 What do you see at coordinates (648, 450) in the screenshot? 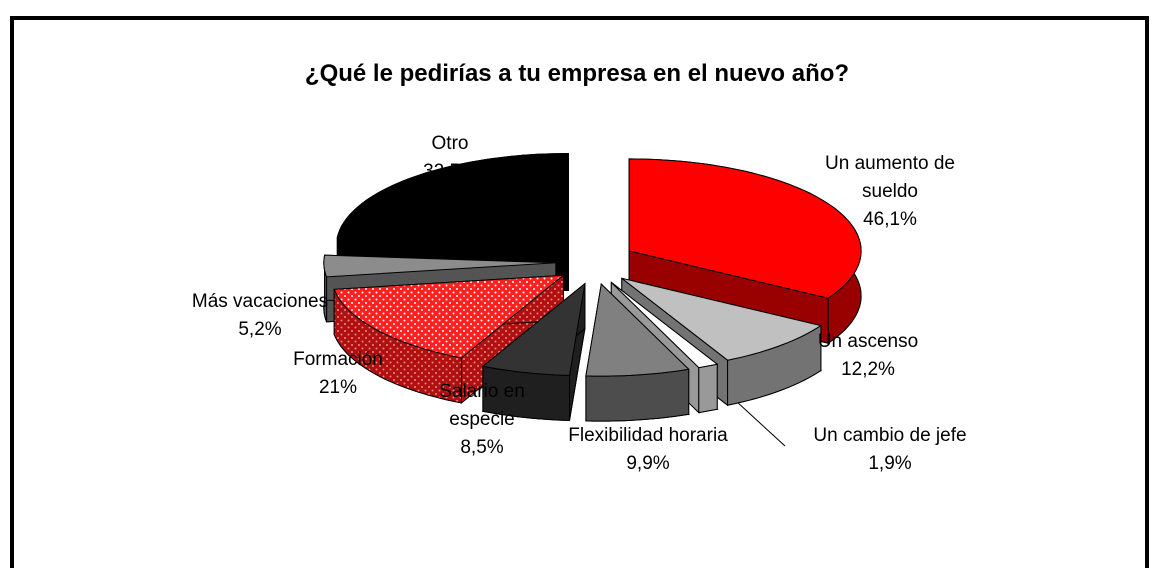
I see `slice-label: Flexibilidad horaria 9,9%` at bounding box center [648, 450].